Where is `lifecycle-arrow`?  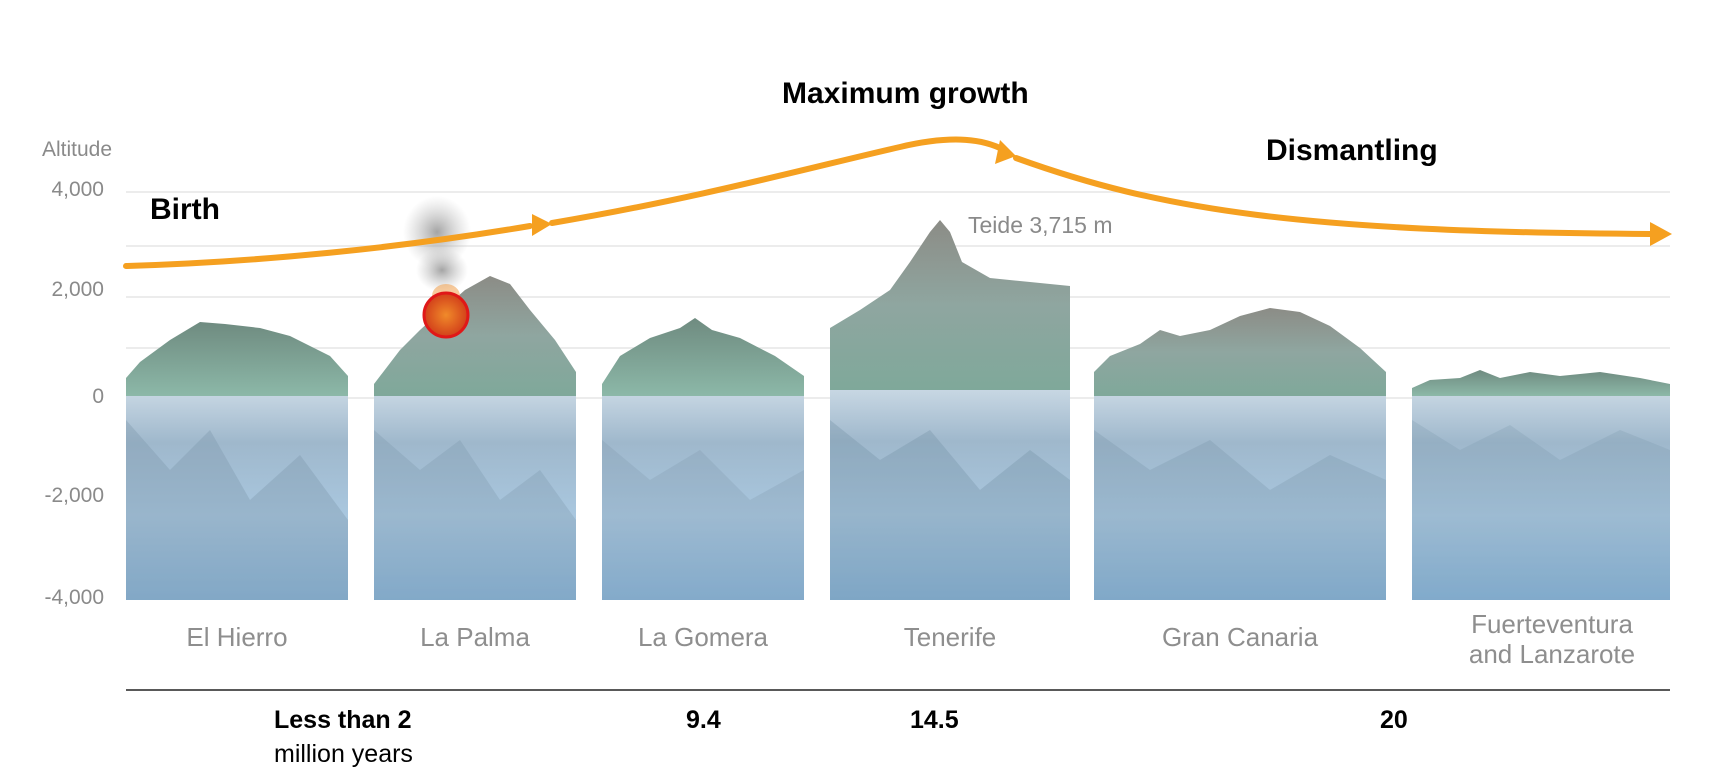 lifecycle-arrow is located at coordinates (888, 202).